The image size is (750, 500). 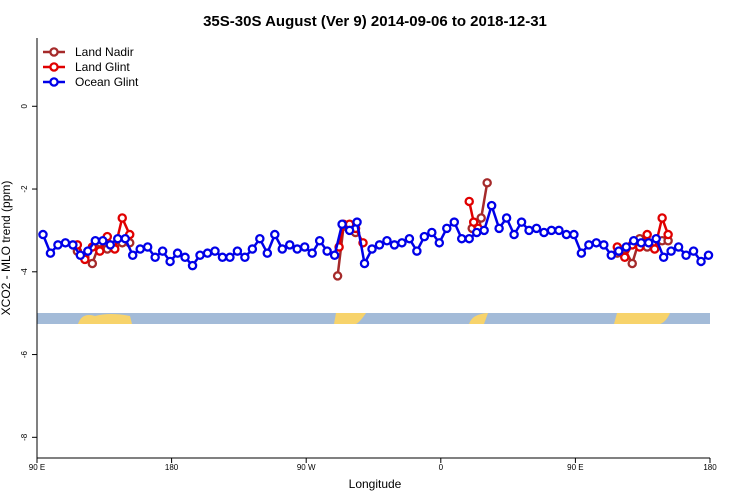 I want to click on land-ocean-strip, so click(x=373, y=318).